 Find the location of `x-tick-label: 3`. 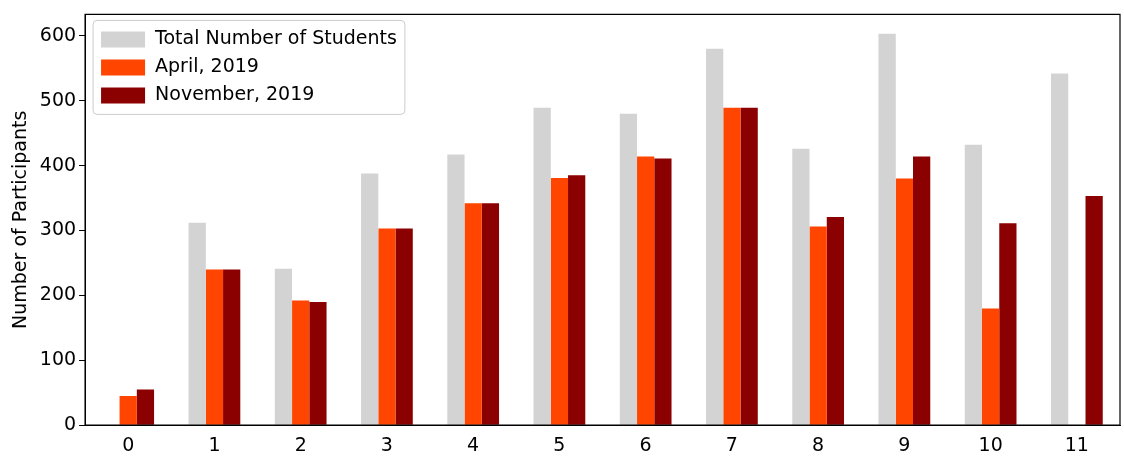

x-tick-label: 3 is located at coordinates (386, 443).